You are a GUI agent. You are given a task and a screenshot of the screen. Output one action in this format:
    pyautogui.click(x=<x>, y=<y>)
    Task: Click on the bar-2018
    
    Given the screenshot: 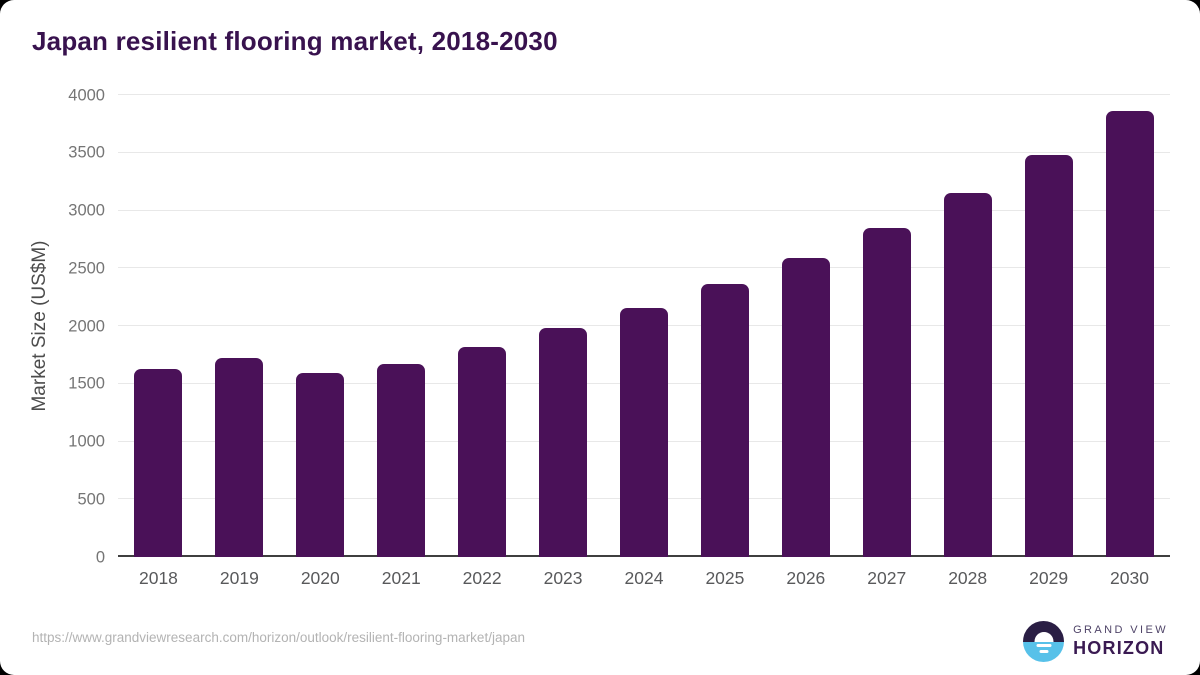 What is the action you would take?
    pyautogui.click(x=158, y=462)
    